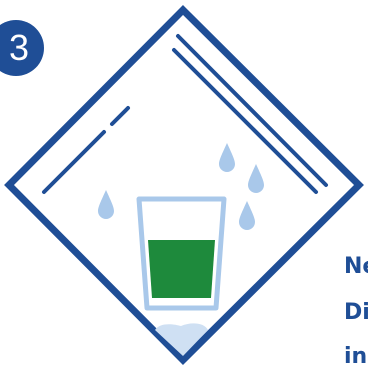  I want to click on glass-liquid, so click(181, 269).